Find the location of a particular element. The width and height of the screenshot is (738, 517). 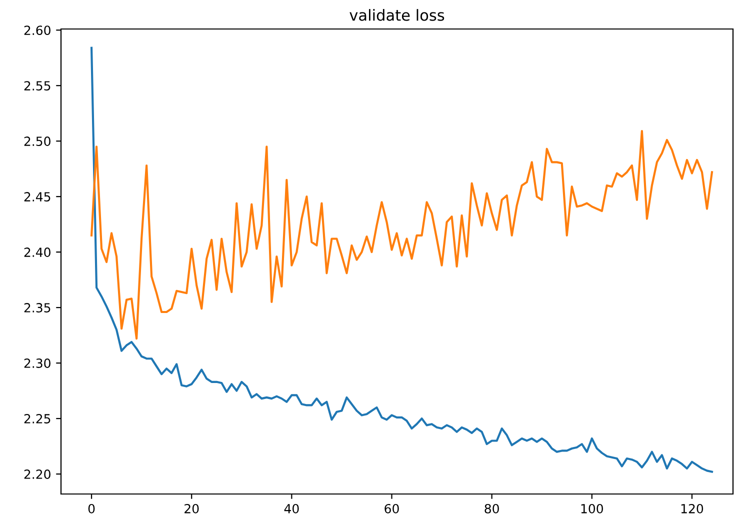

y-tick-label: 2.45 is located at coordinates (37, 197).